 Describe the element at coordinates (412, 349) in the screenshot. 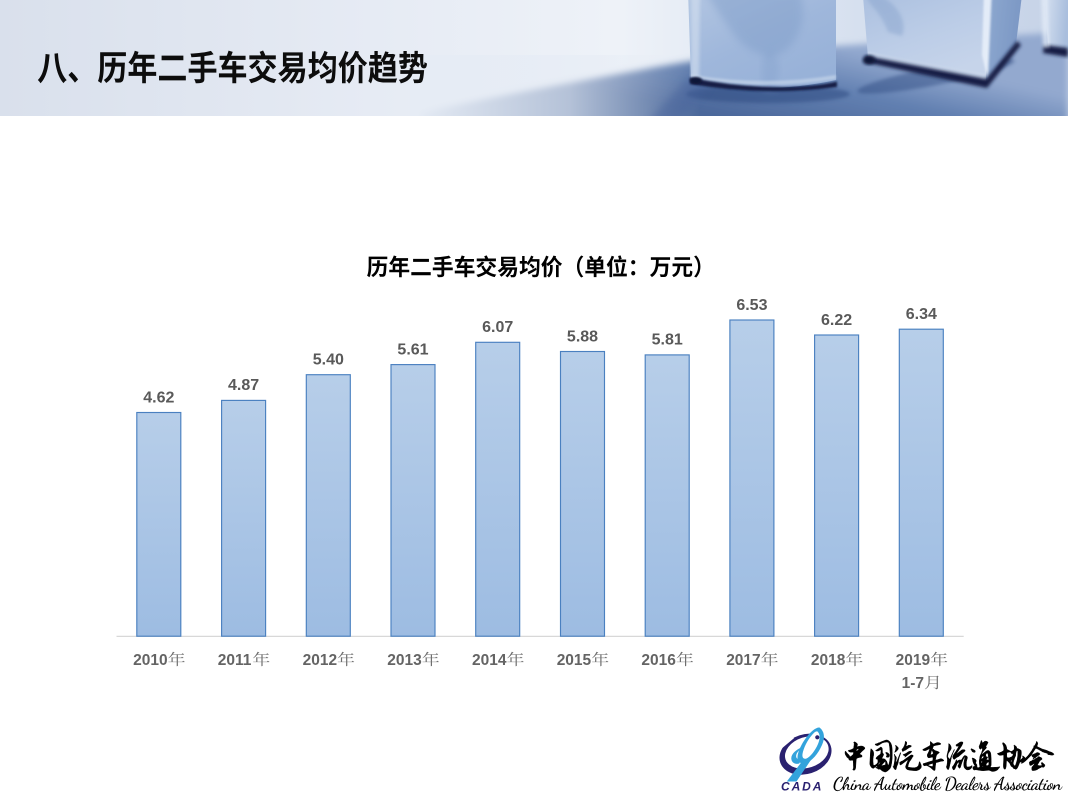

I see `svg-text: 5.61` at that location.